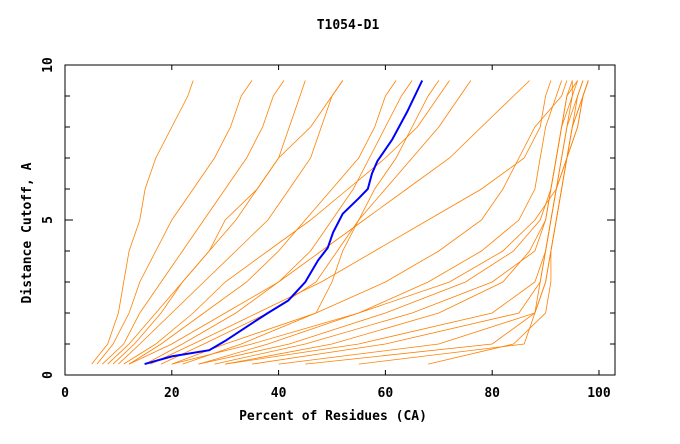 The image size is (680, 444). I want to click on x-tick-label: 60, so click(386, 393).